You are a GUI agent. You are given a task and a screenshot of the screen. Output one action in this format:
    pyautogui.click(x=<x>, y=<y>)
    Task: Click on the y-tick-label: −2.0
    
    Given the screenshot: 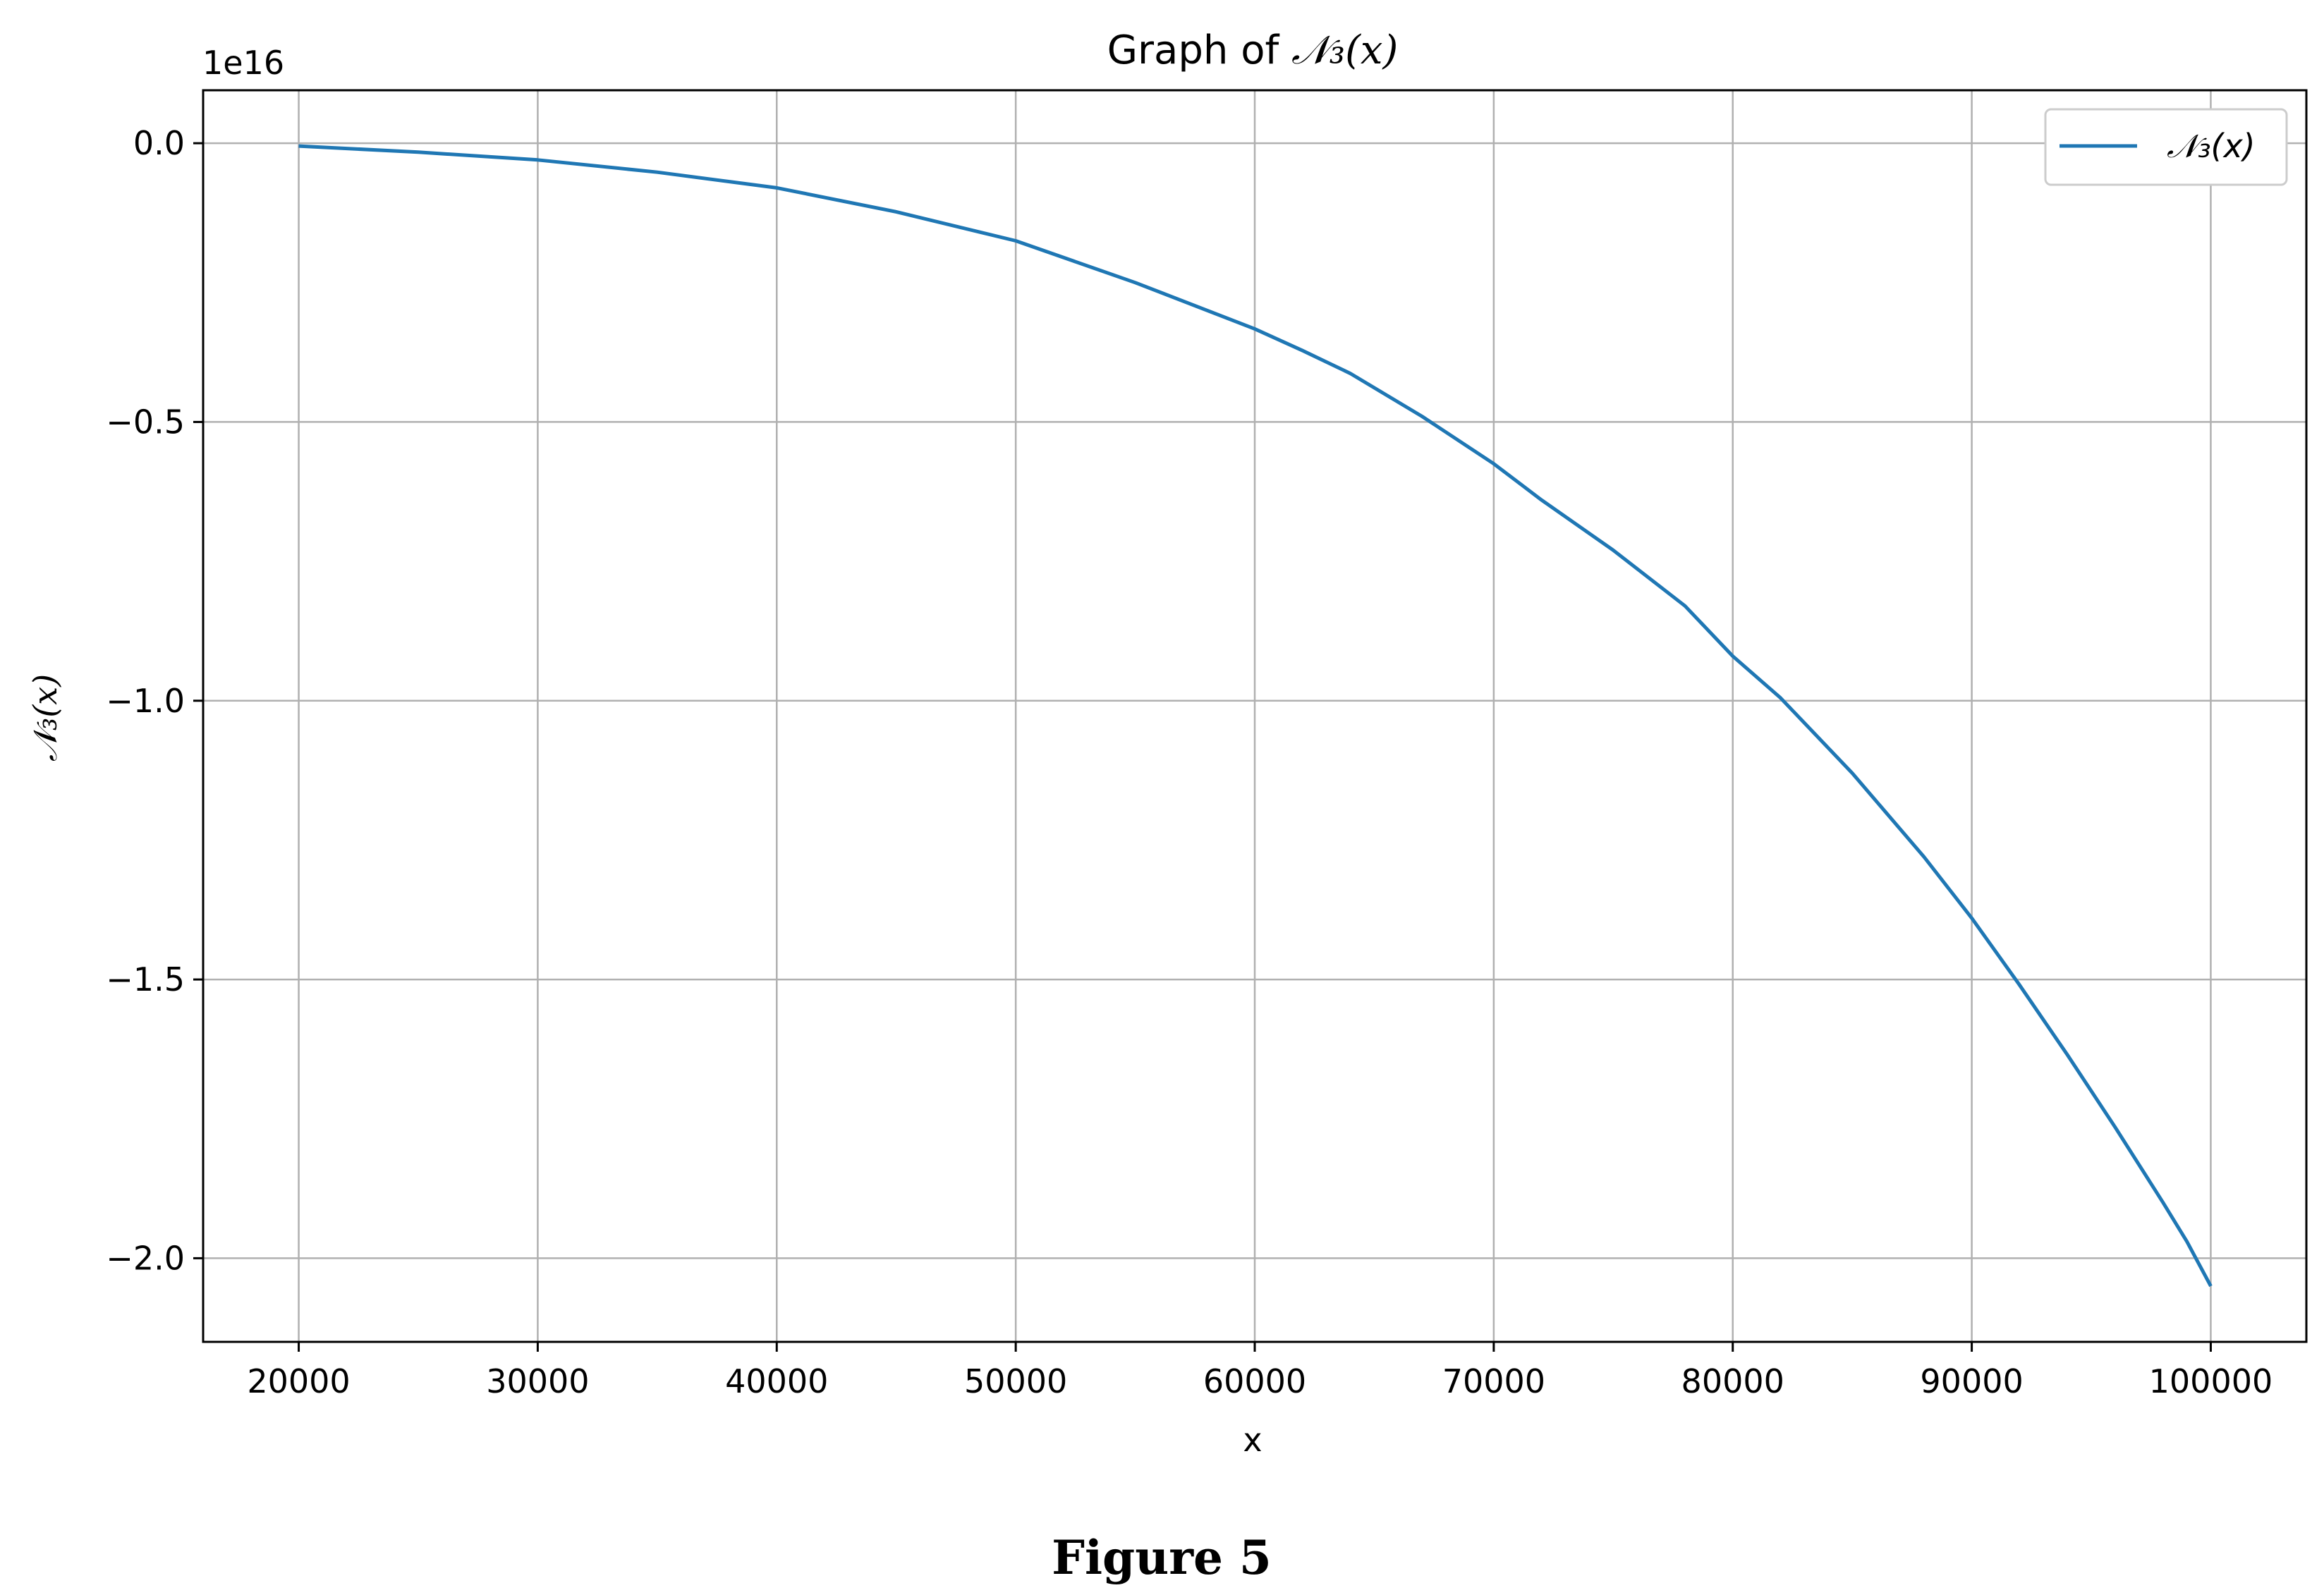 What is the action you would take?
    pyautogui.click(x=145, y=1258)
    